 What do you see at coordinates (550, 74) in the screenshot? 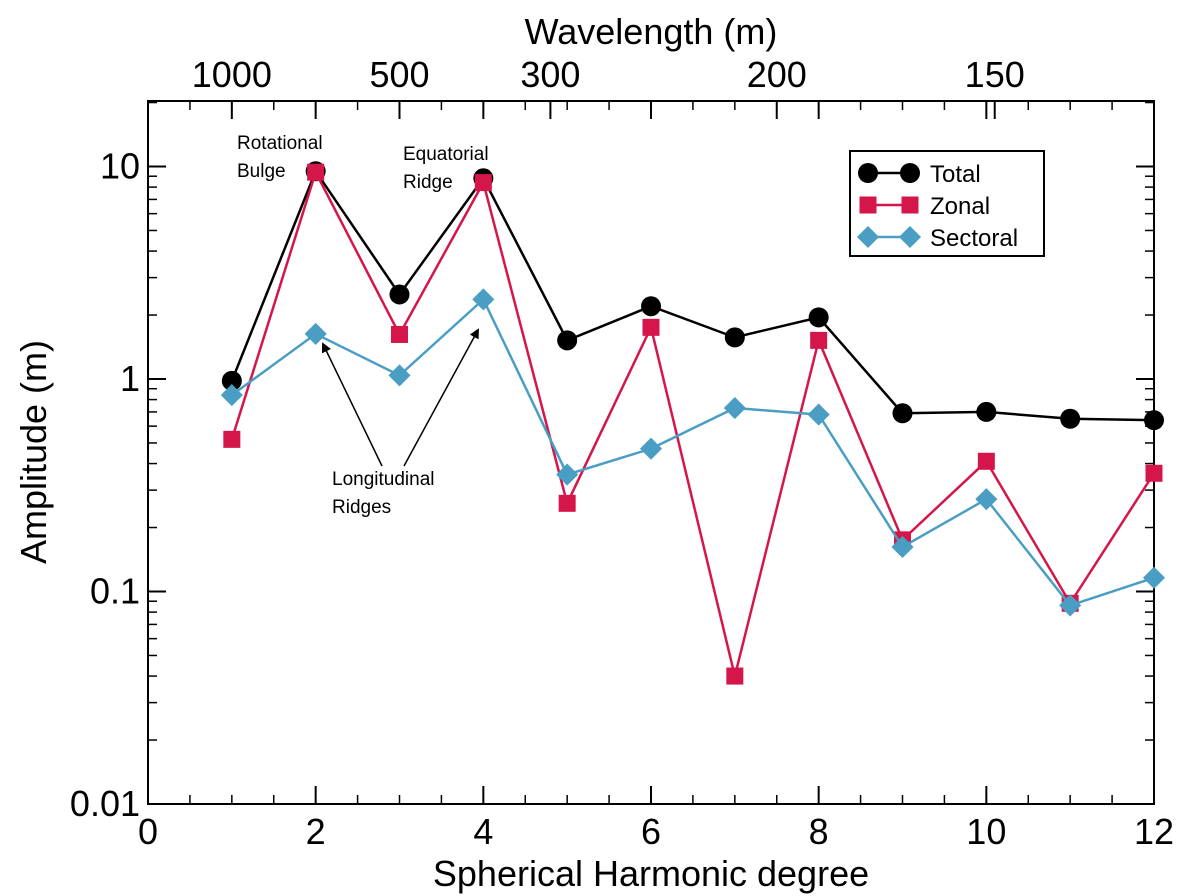
I see `x2-tick-label: 300` at bounding box center [550, 74].